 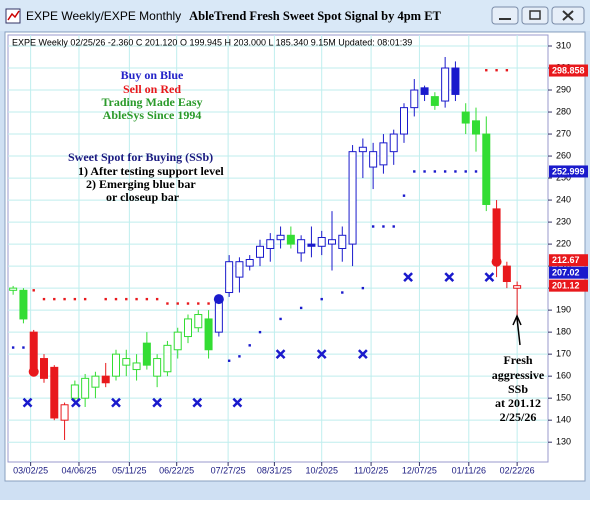 I want to click on annotation: AbleSys Since 1994, so click(x=152, y=115).